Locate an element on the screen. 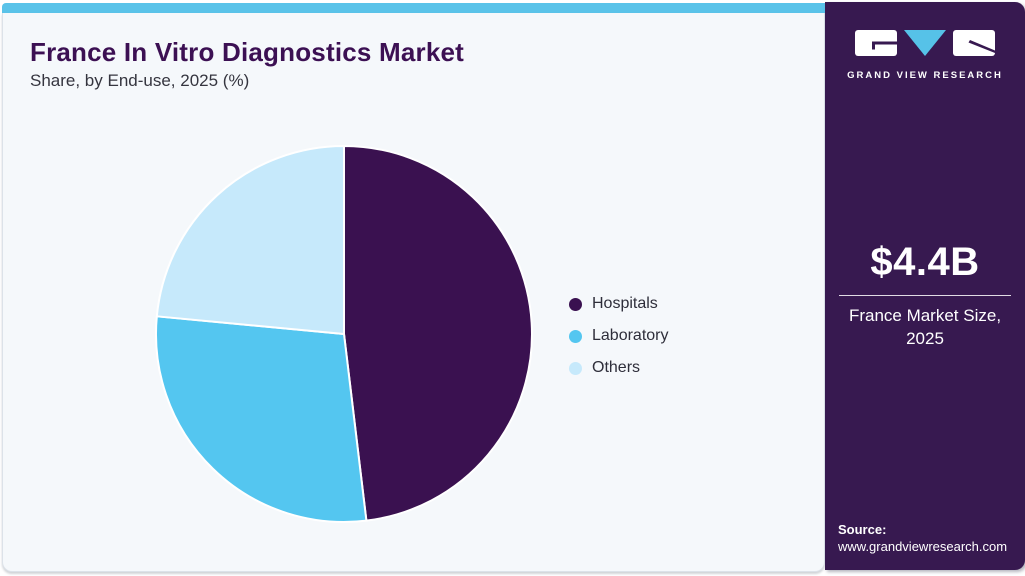 The width and height of the screenshot is (1025, 576). market-size-block: $4.4B France Market Size, 2025 is located at coordinates (925, 295).